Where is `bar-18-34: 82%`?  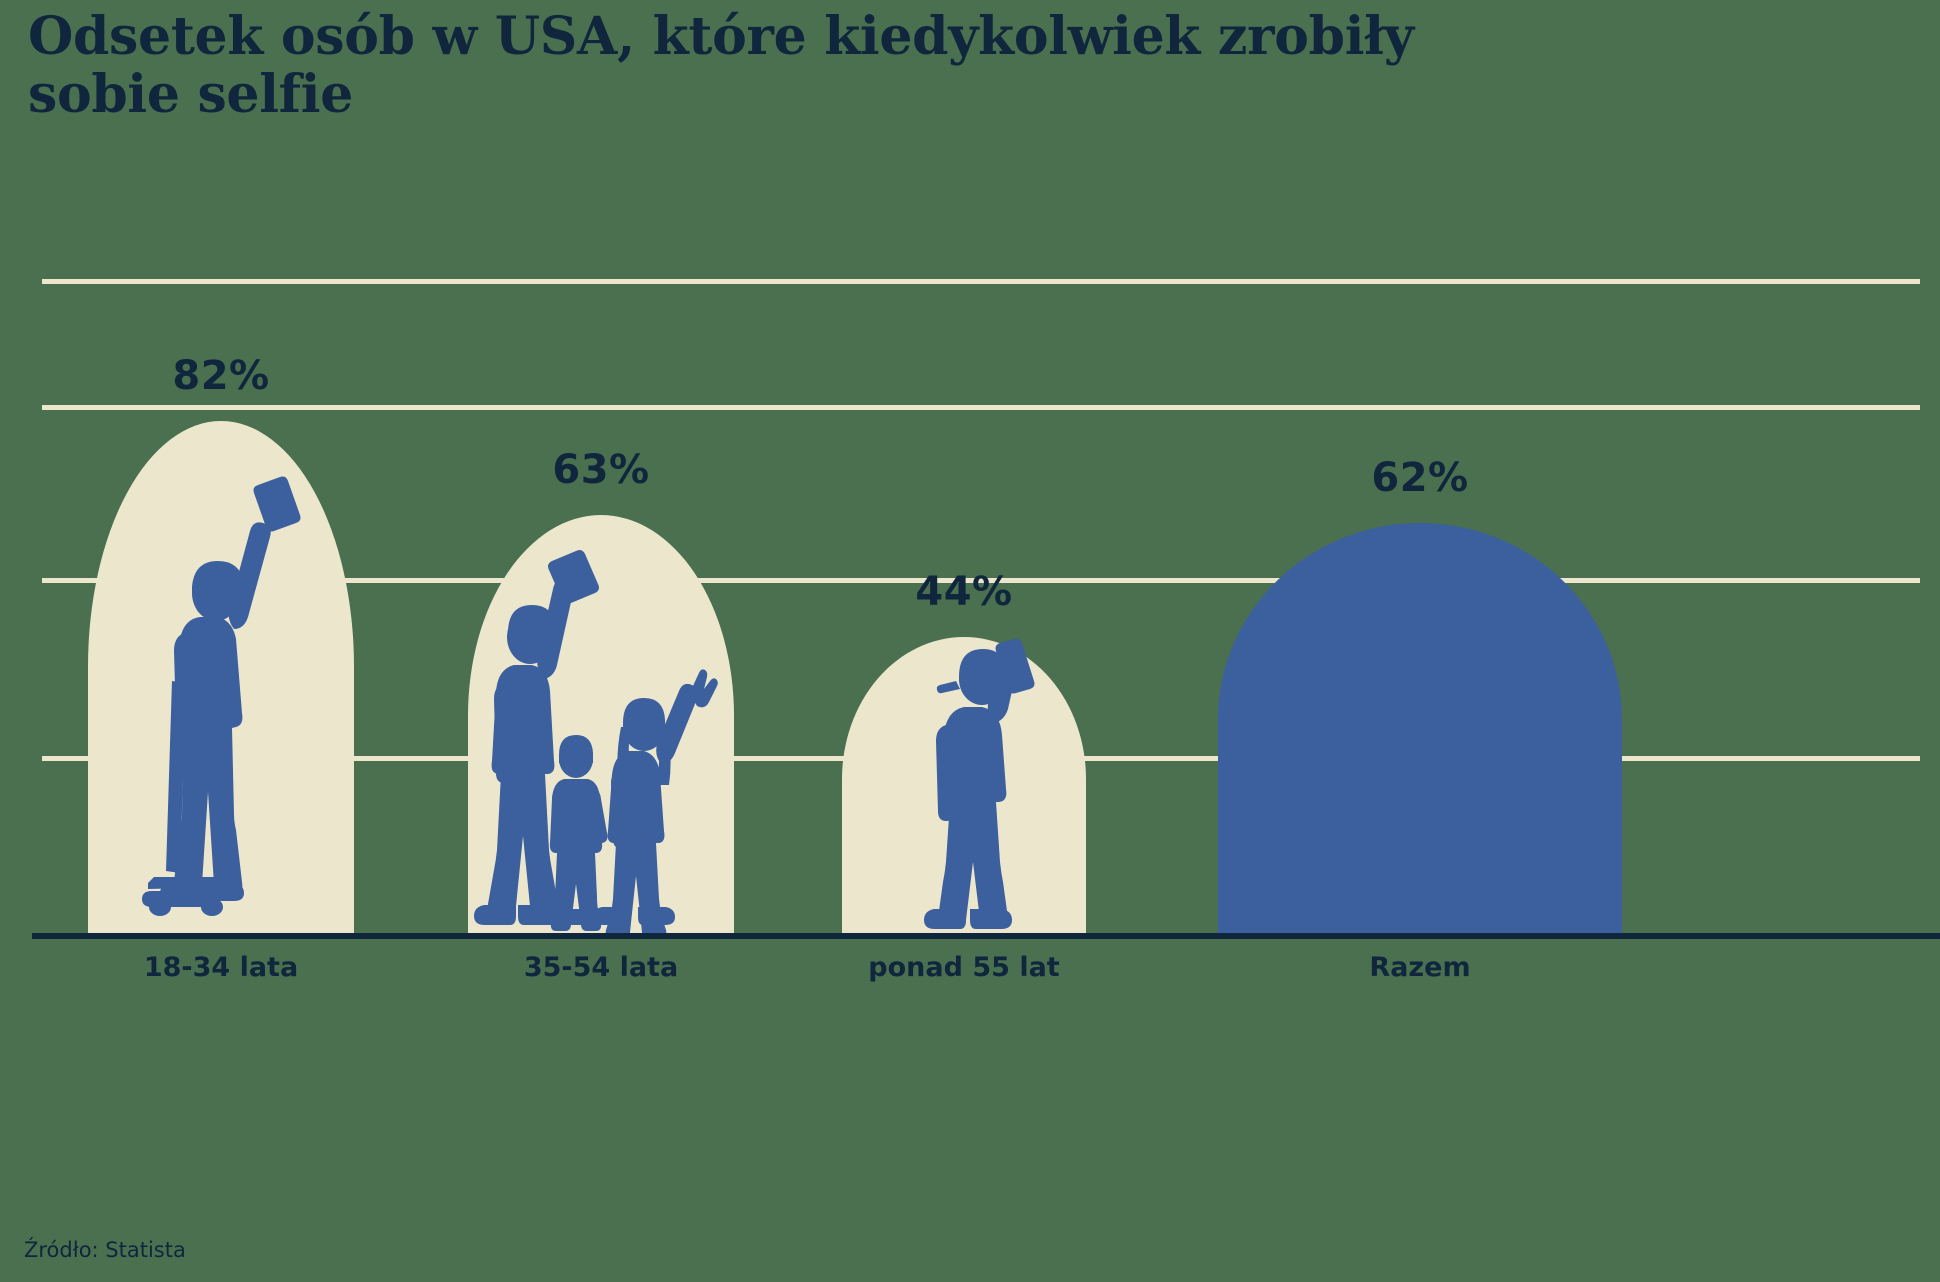 bar-18-34: 82% is located at coordinates (221, 643).